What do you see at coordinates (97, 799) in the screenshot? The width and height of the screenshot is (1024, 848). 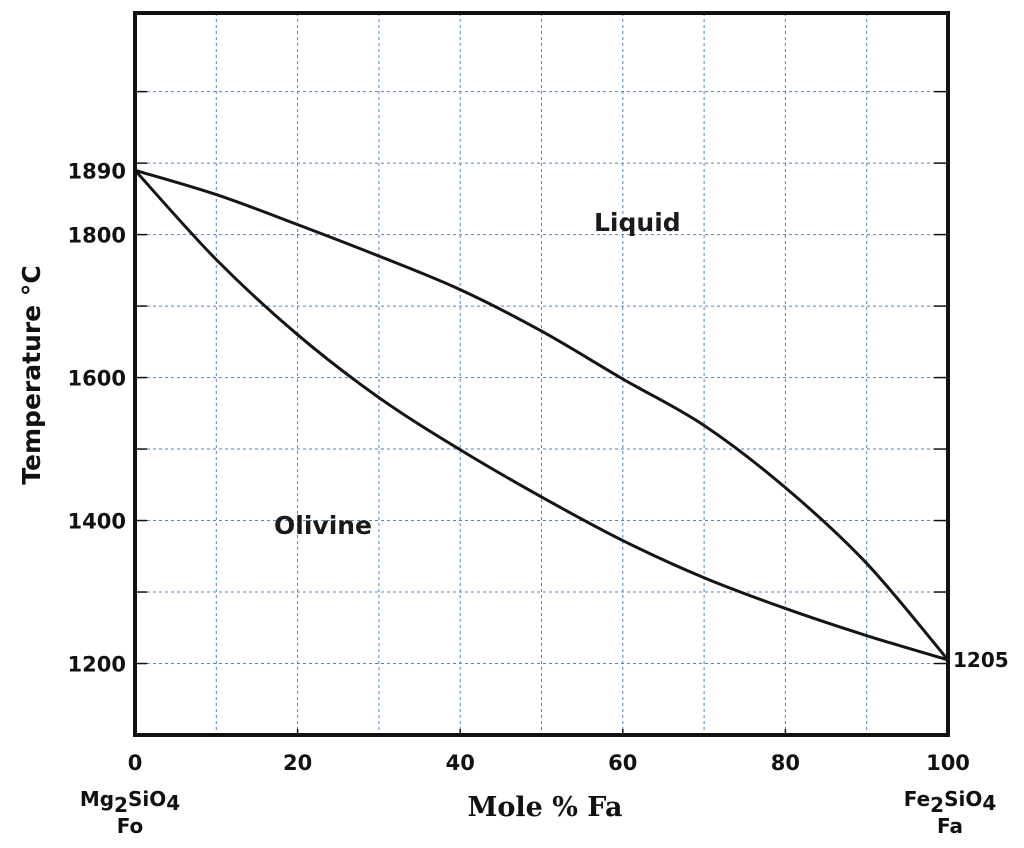 I see `formula-part: Mg` at bounding box center [97, 799].